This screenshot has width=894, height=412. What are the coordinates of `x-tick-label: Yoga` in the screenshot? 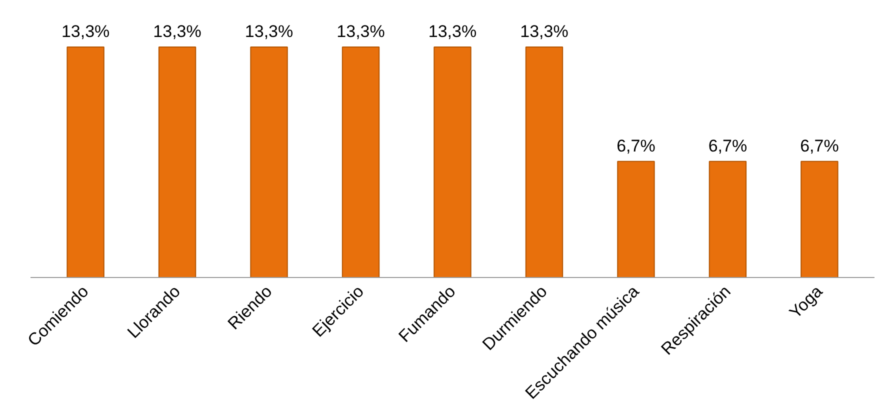 It's located at (806, 301).